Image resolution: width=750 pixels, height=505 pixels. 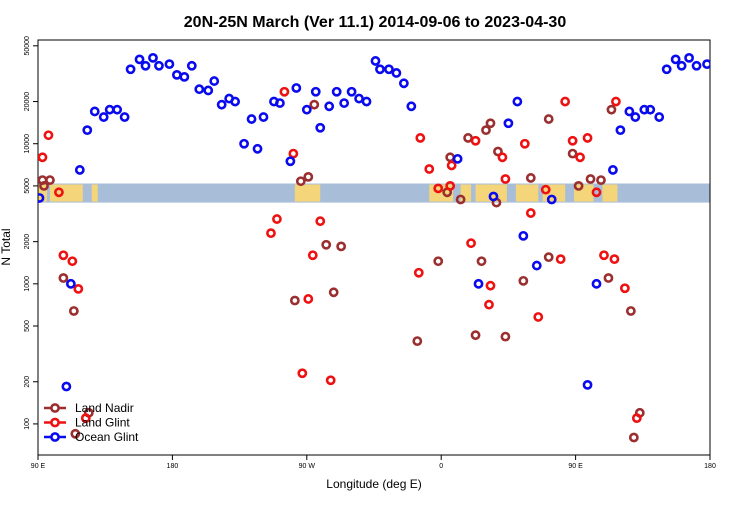 What do you see at coordinates (27, 284) in the screenshot?
I see `y-tick-label: 1000` at bounding box center [27, 284].